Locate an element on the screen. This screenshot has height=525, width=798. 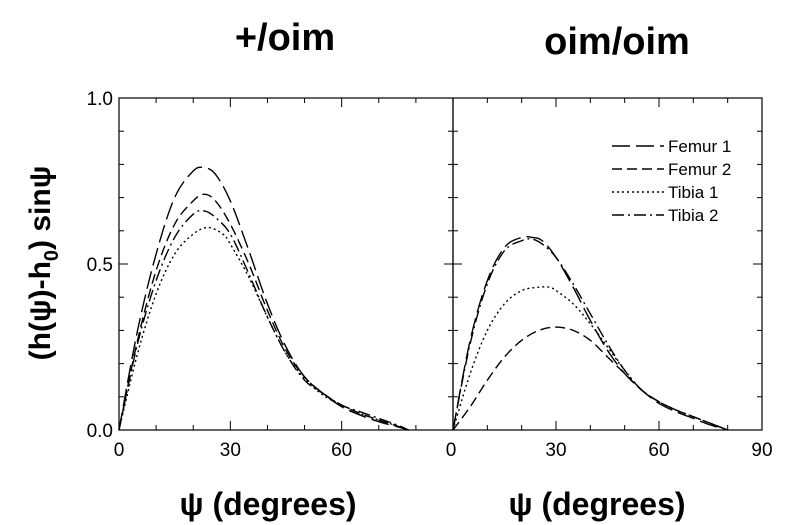
right-x-axis-label: ψ (degrees) is located at coordinates (596, 504).